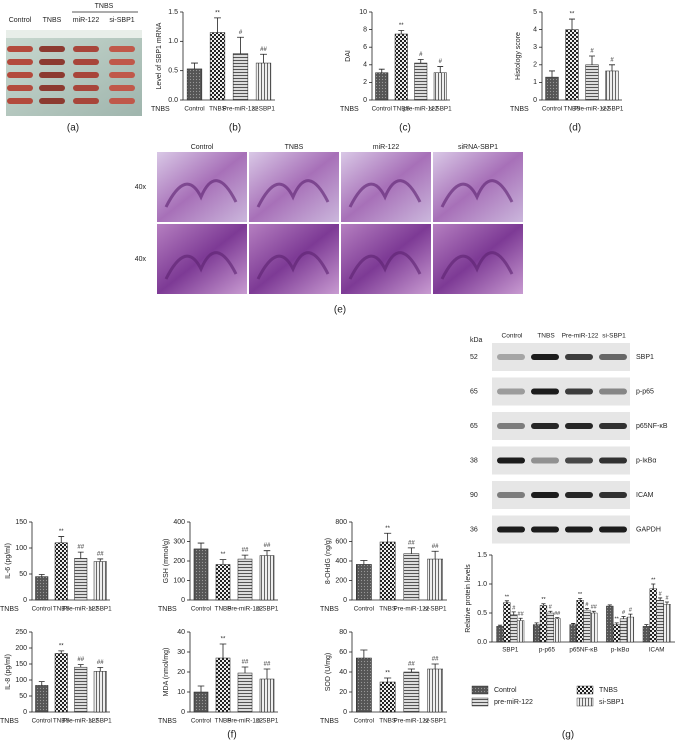 Image resolution: width=683 pixels, height=745 pixels. What do you see at coordinates (620, 650) in the screenshot?
I see `x-tick-label: p-IκBα` at bounding box center [620, 650].